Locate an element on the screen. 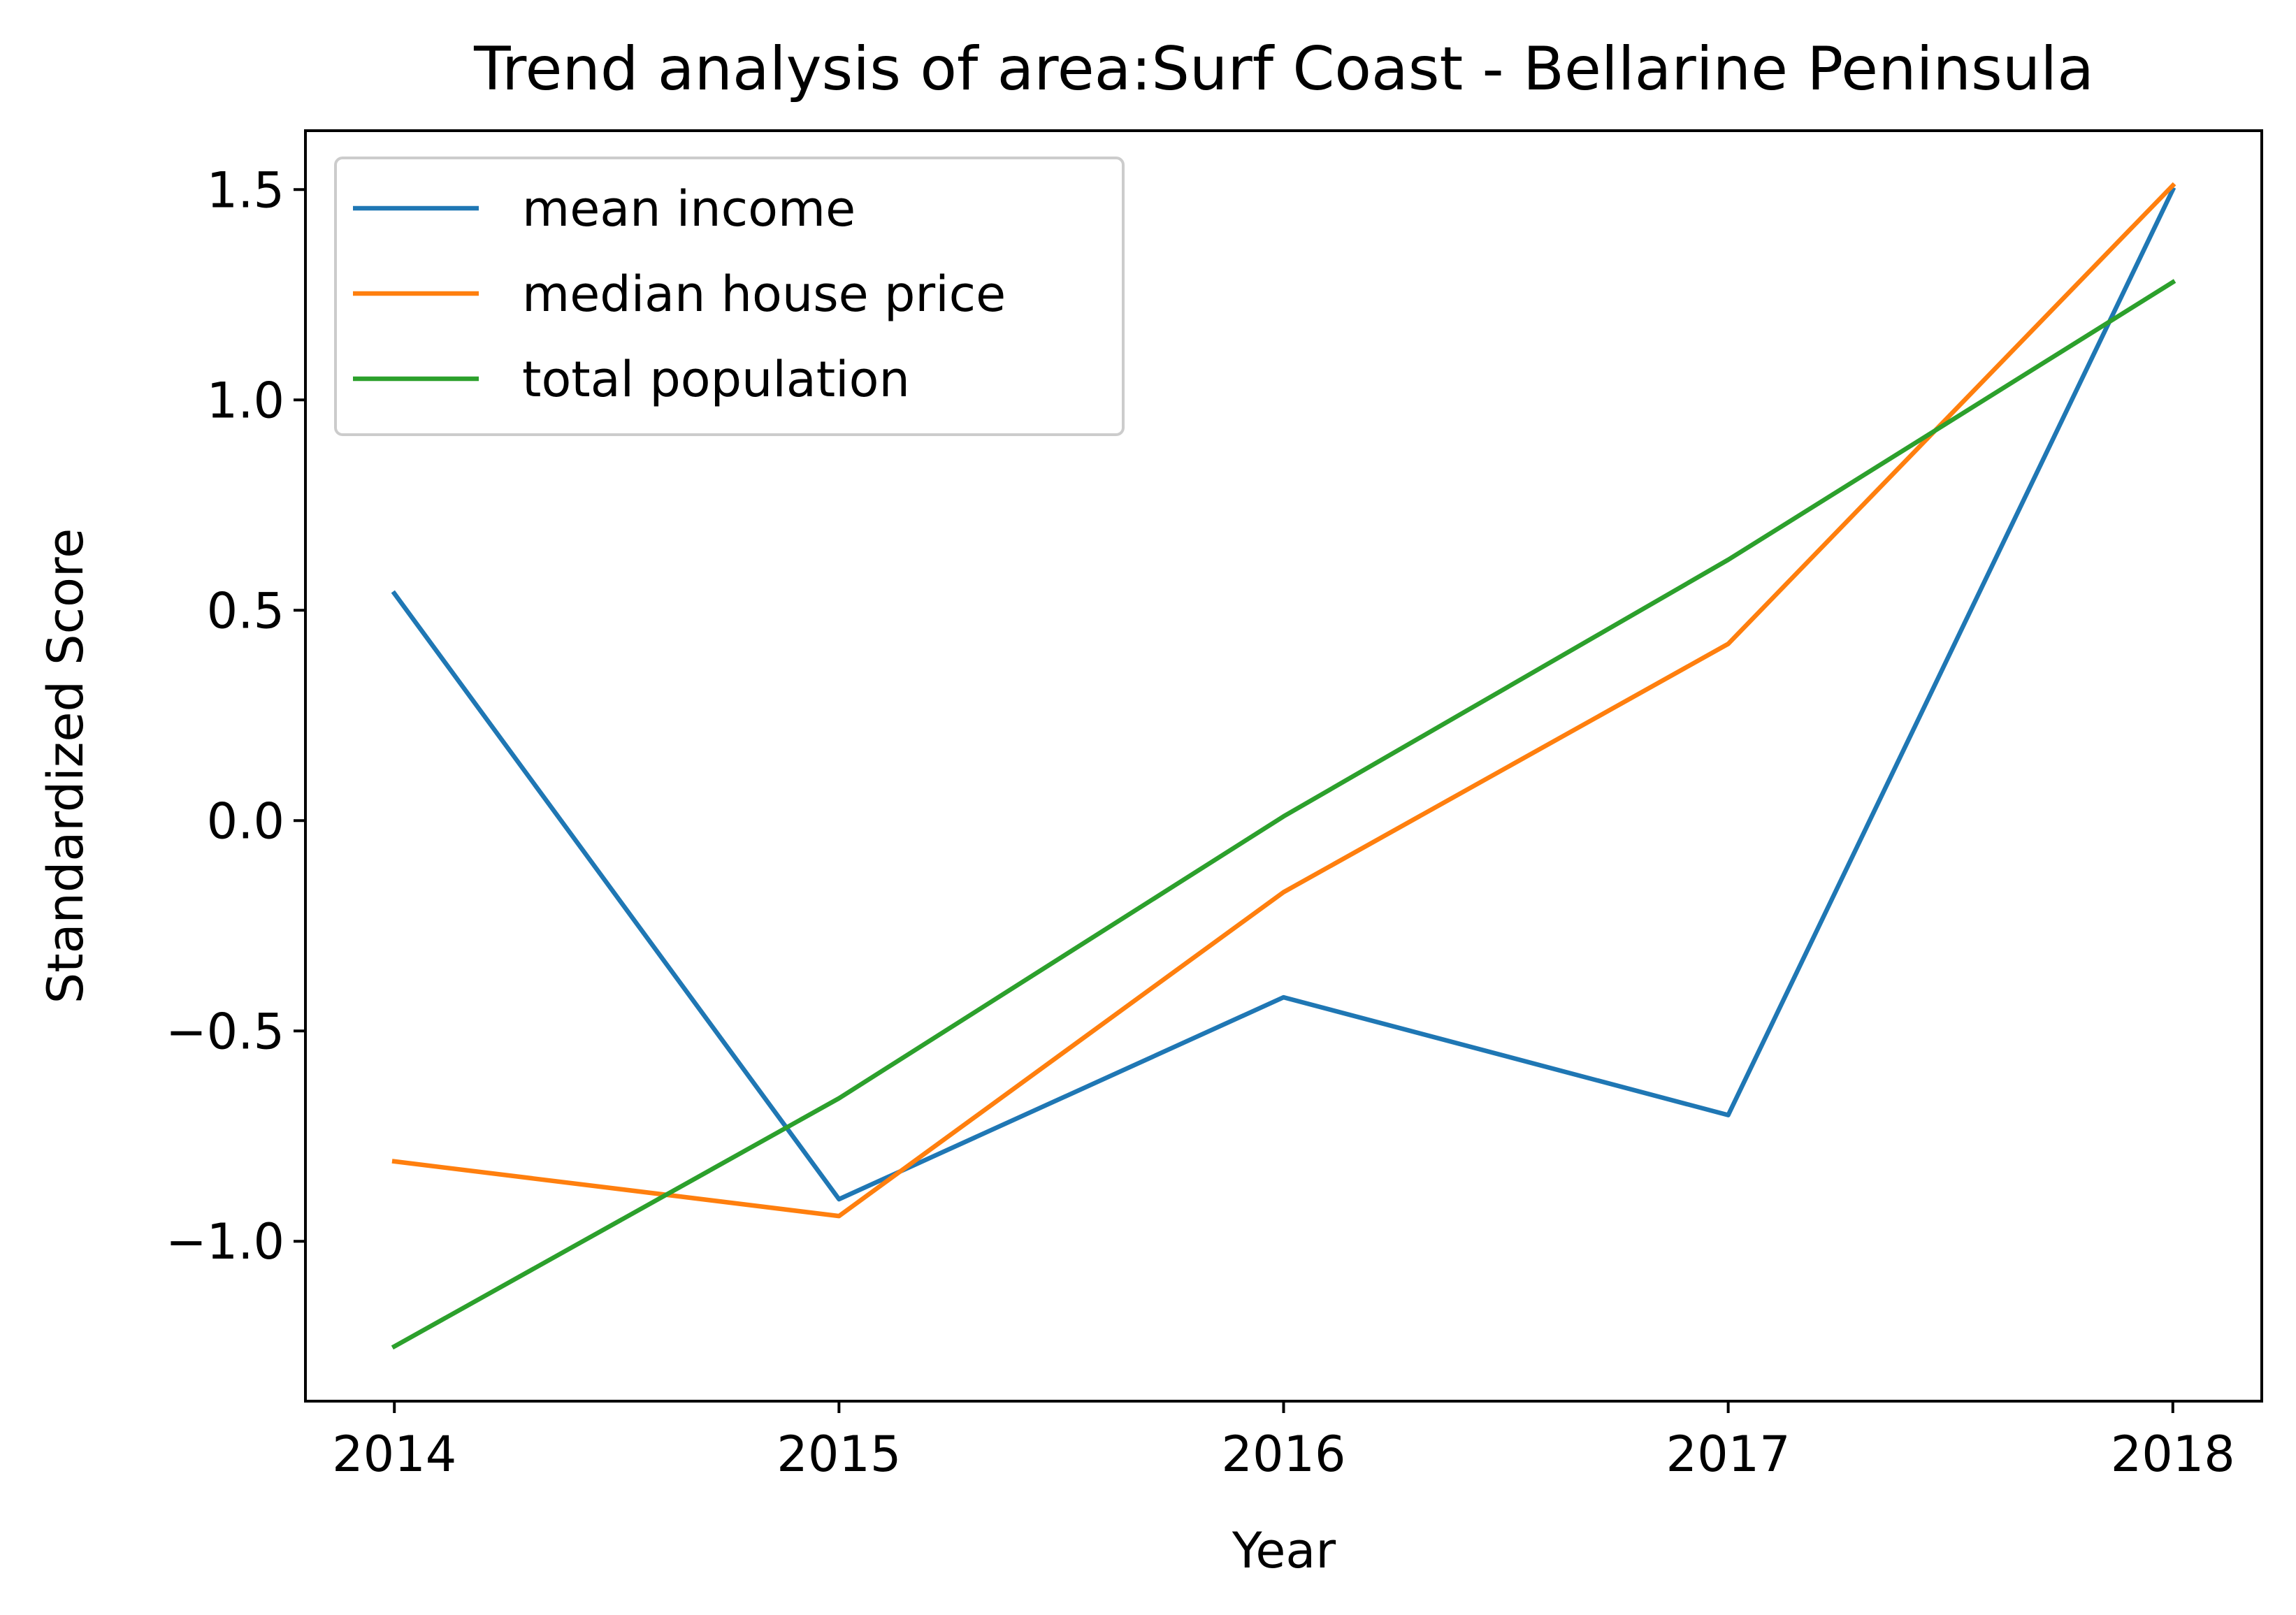 The image size is (2296, 1615). y-tick-label: 0.5 is located at coordinates (246, 610).